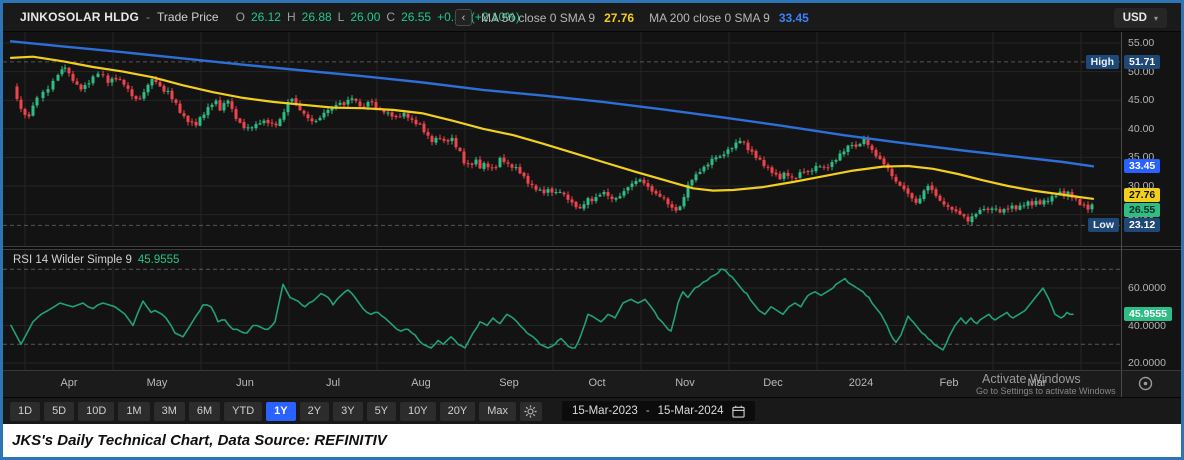 The image size is (1184, 460). Describe the element at coordinates (773, 383) in the screenshot. I see `month-label: Dec` at that location.